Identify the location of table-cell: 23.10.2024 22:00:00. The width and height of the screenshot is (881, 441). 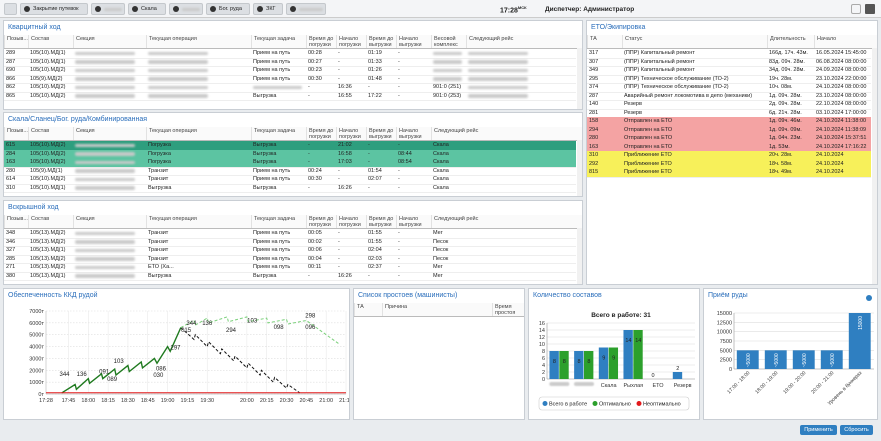
(841, 78).